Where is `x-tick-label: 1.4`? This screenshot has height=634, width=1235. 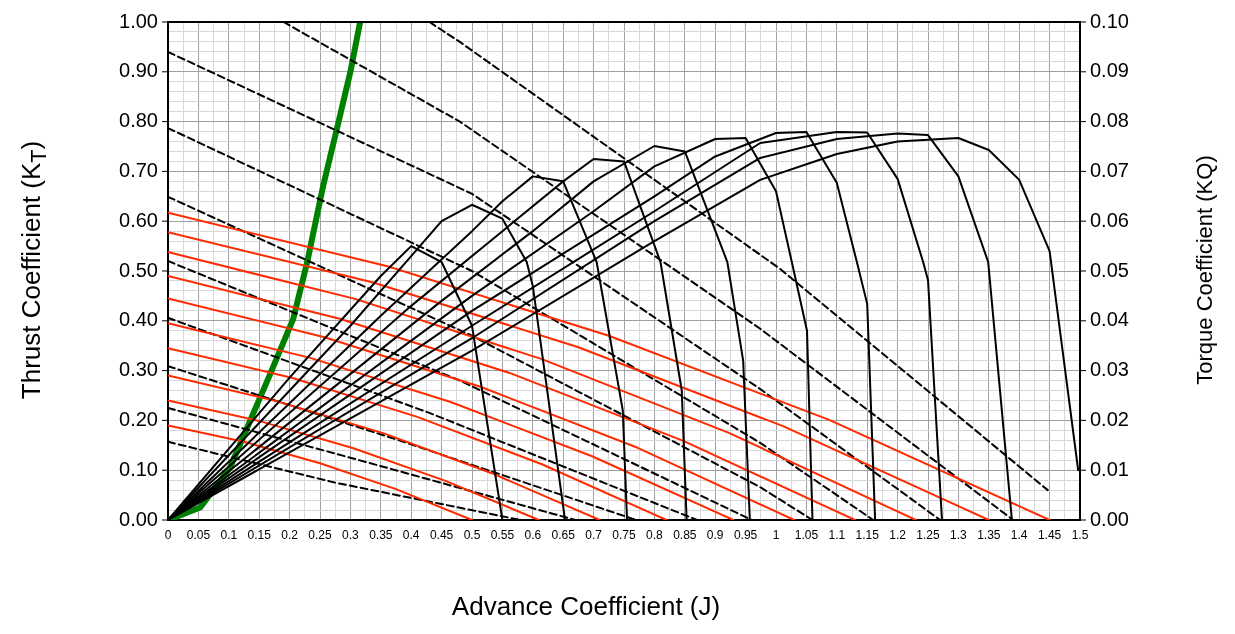 x-tick-label: 1.4 is located at coordinates (1019, 534).